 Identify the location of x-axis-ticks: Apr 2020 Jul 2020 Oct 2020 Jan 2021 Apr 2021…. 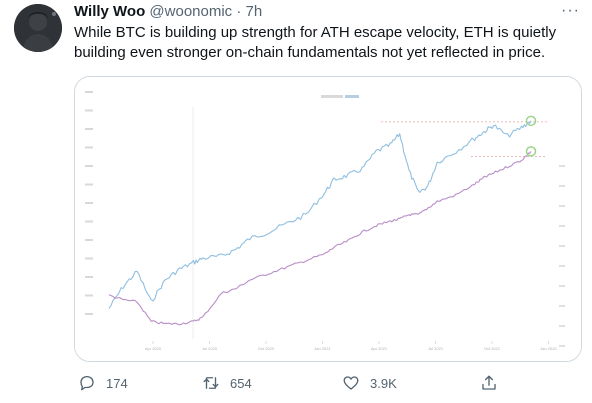
(351, 346).